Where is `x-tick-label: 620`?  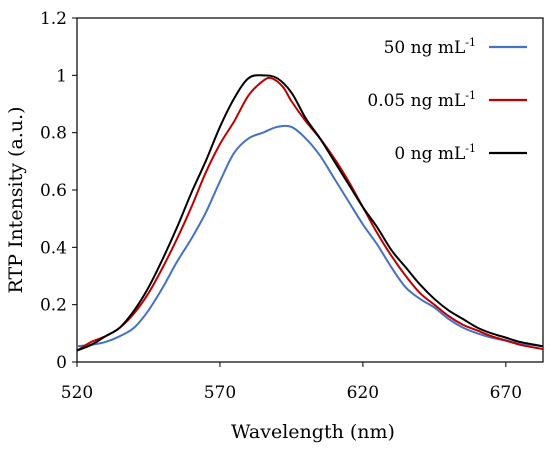 x-tick-label: 620 is located at coordinates (363, 393).